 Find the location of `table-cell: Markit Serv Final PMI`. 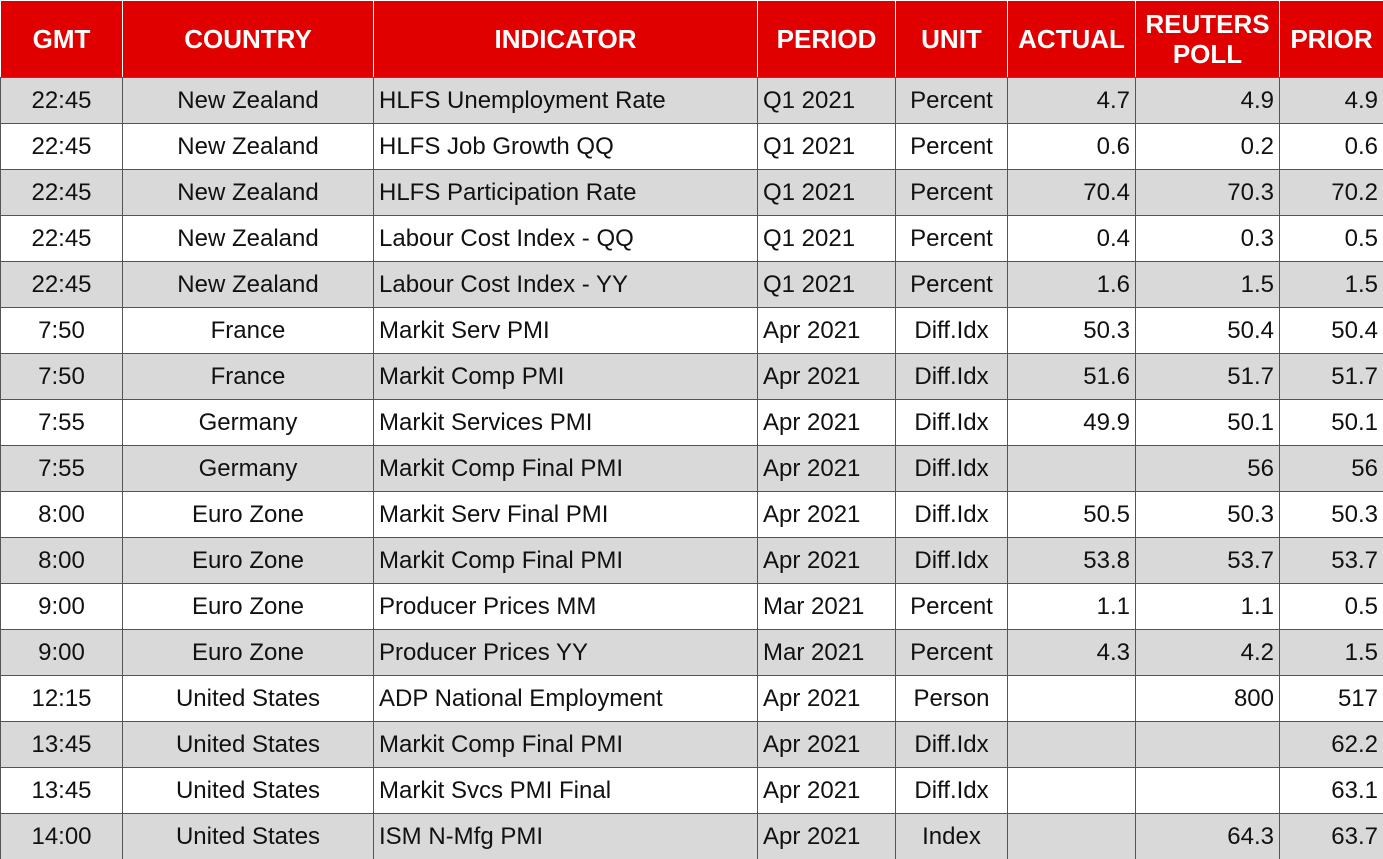

table-cell: Markit Serv Final PMI is located at coordinates (565, 514).